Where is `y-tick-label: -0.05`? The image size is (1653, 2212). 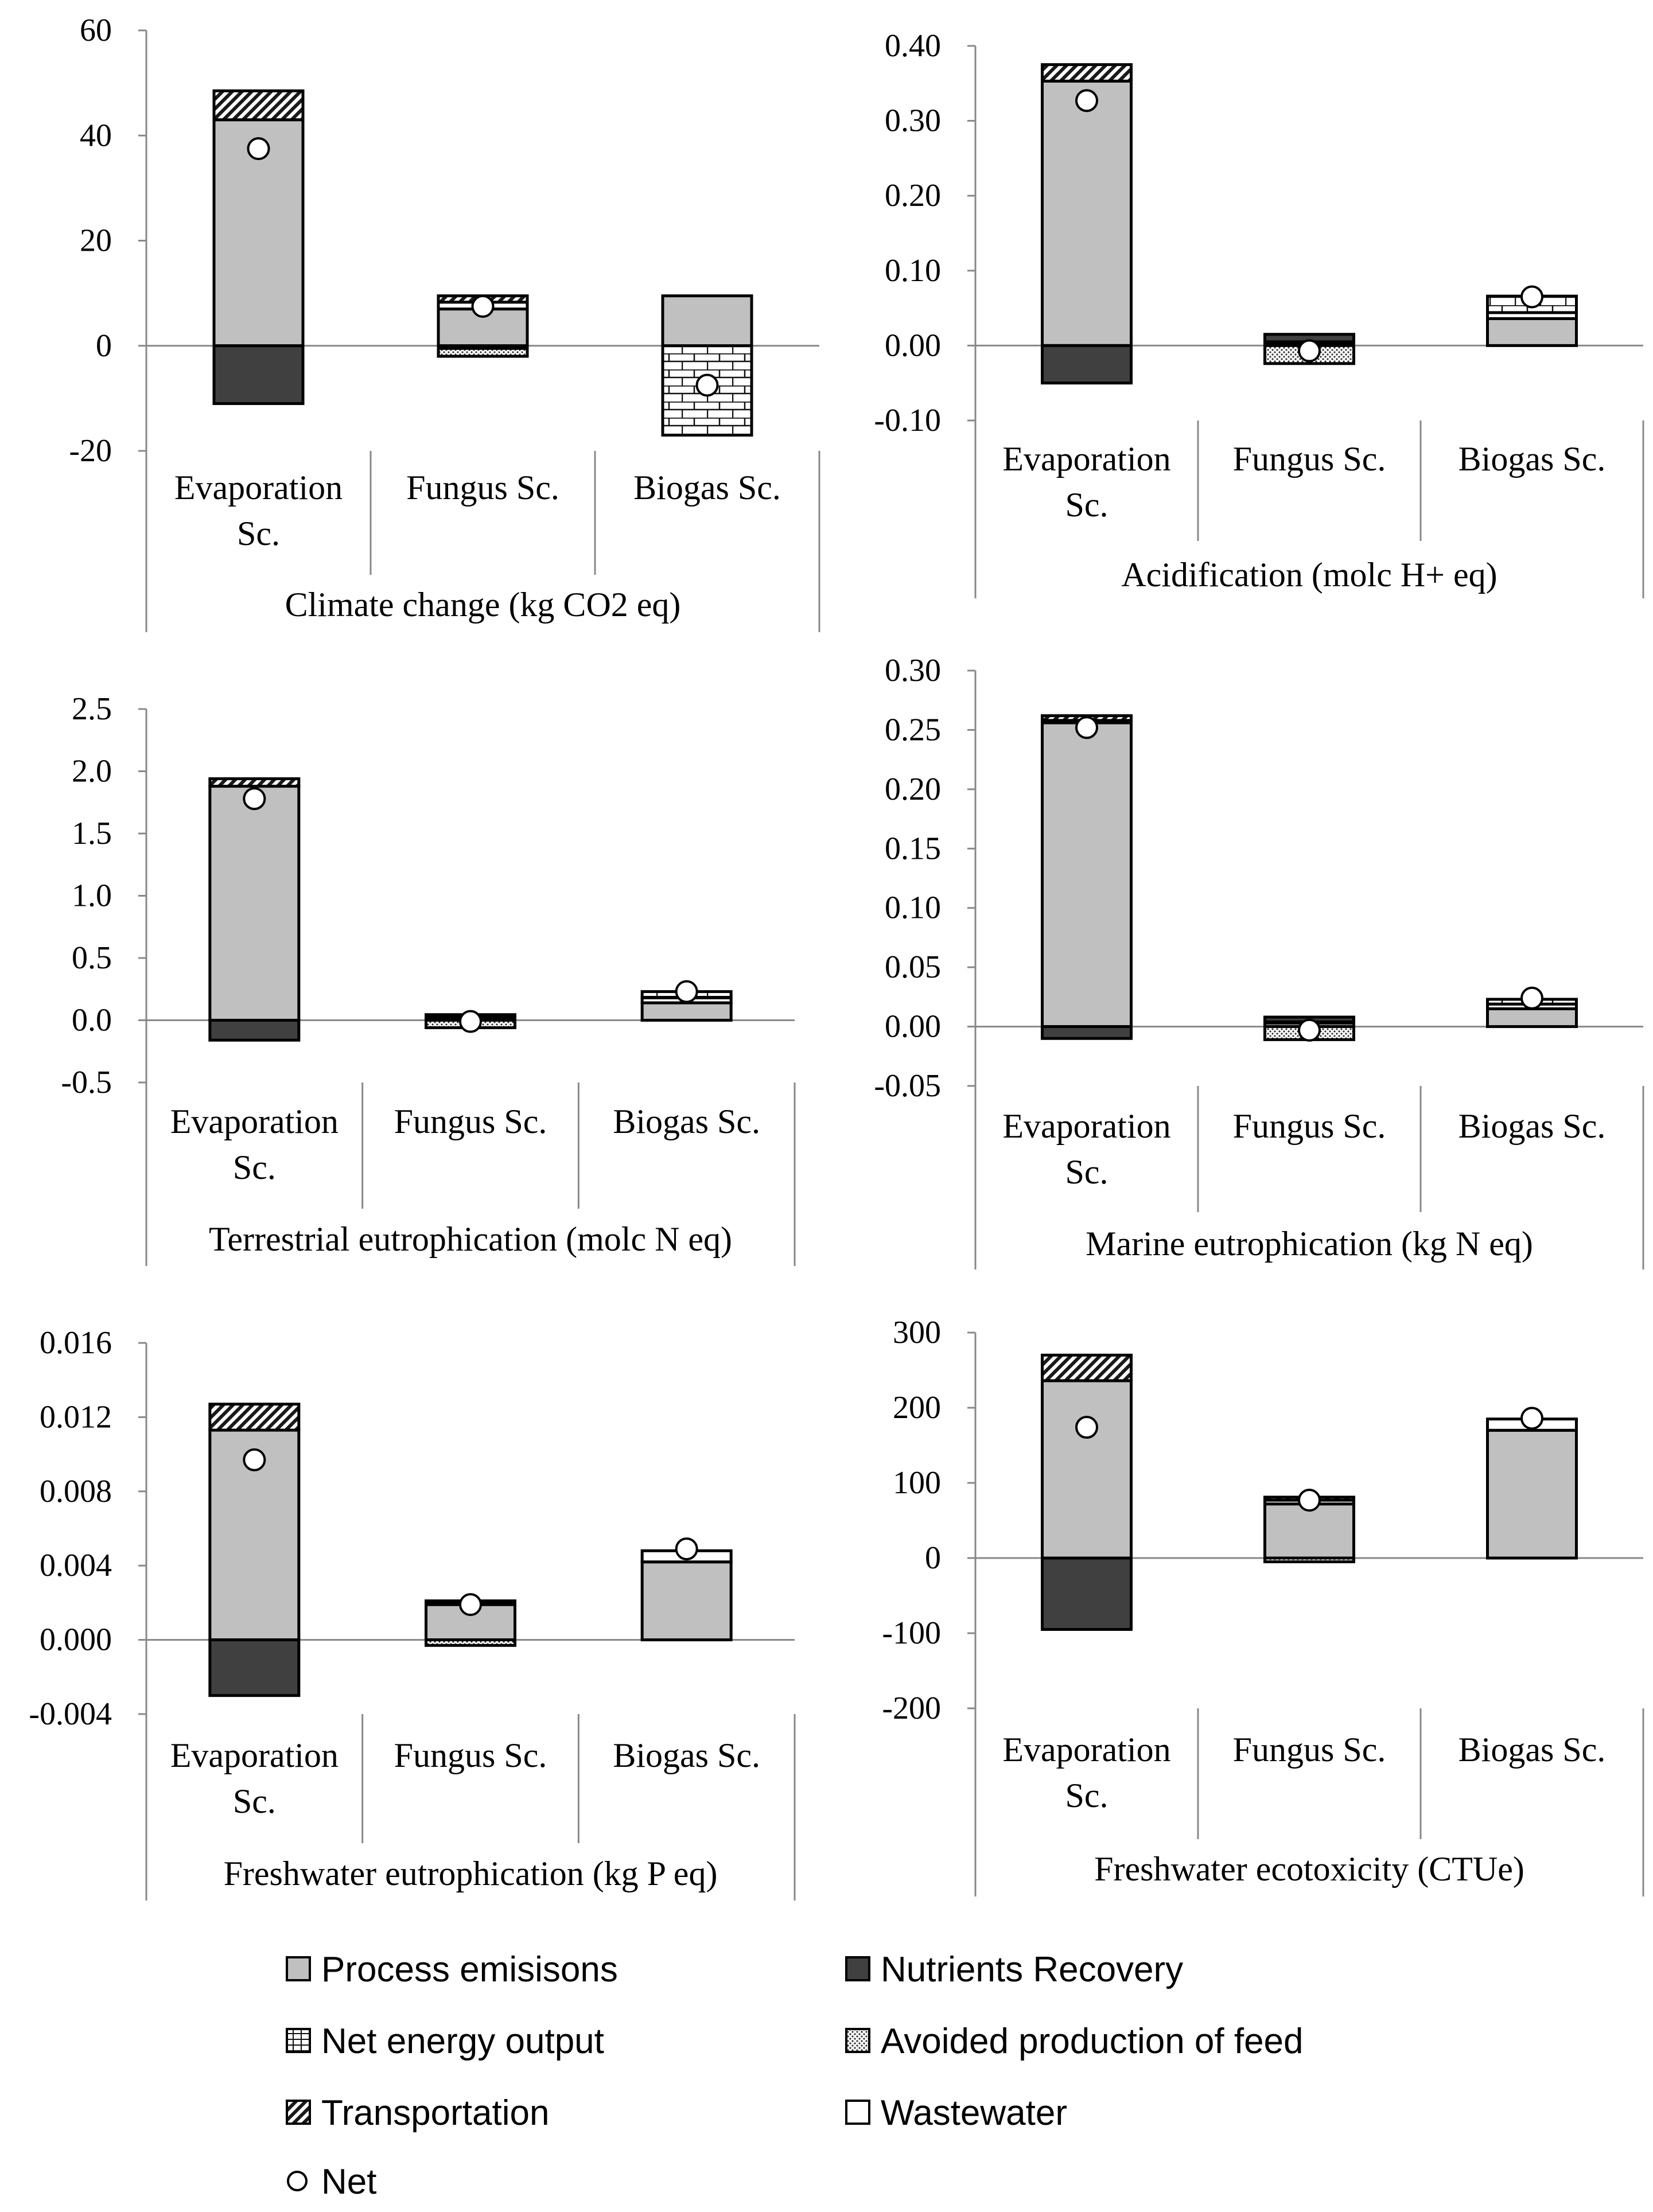 y-tick-label: -0.05 is located at coordinates (908, 1086).